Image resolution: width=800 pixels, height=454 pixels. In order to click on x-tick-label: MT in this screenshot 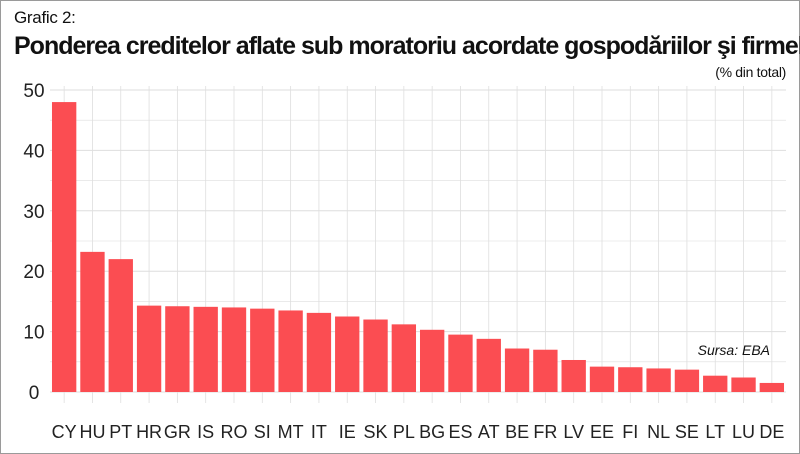, I will do `click(291, 432)`.